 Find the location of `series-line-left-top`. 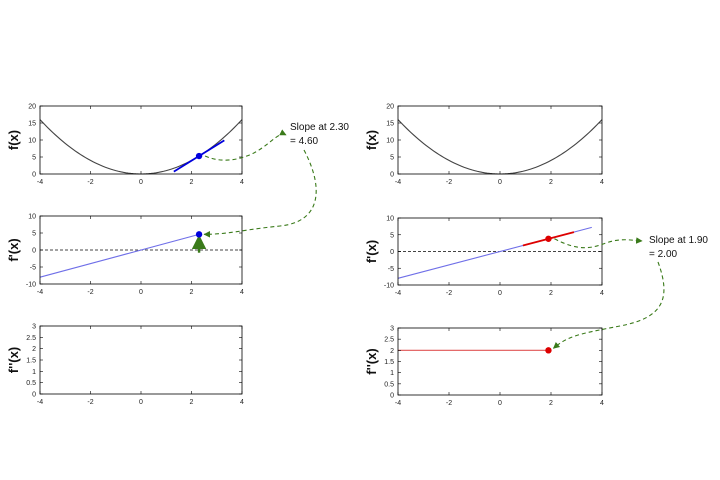

series-line-left-top is located at coordinates (141, 147).